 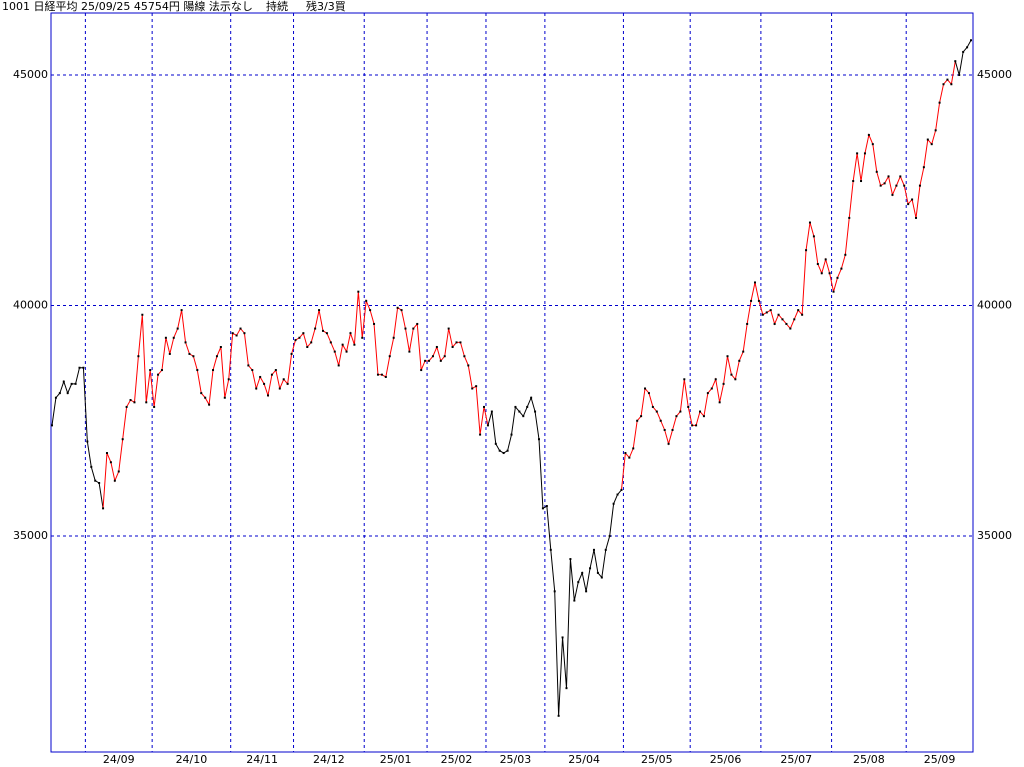 What do you see at coordinates (516, 759) in the screenshot?
I see `x-tick-label: 25/03` at bounding box center [516, 759].